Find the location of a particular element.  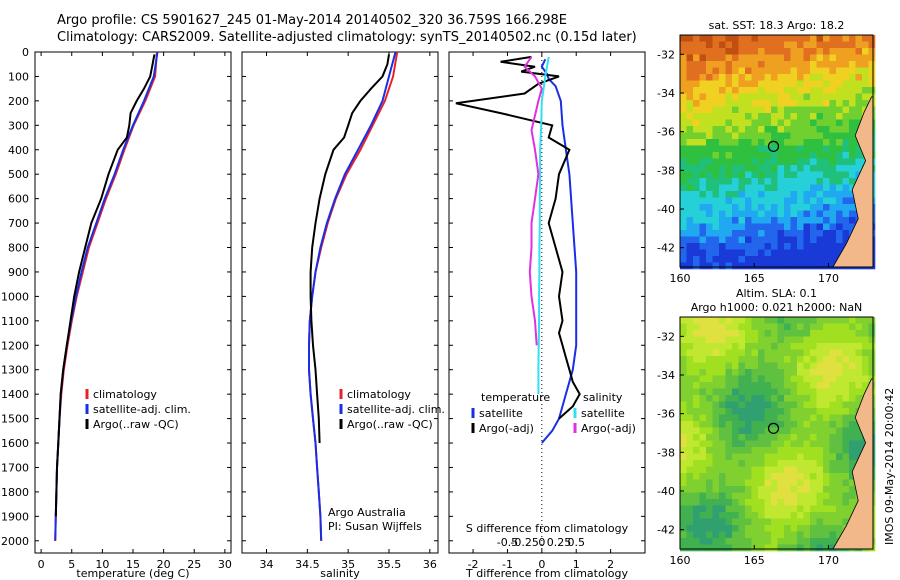

y-tick-label: 900 is located at coordinates (18, 272).